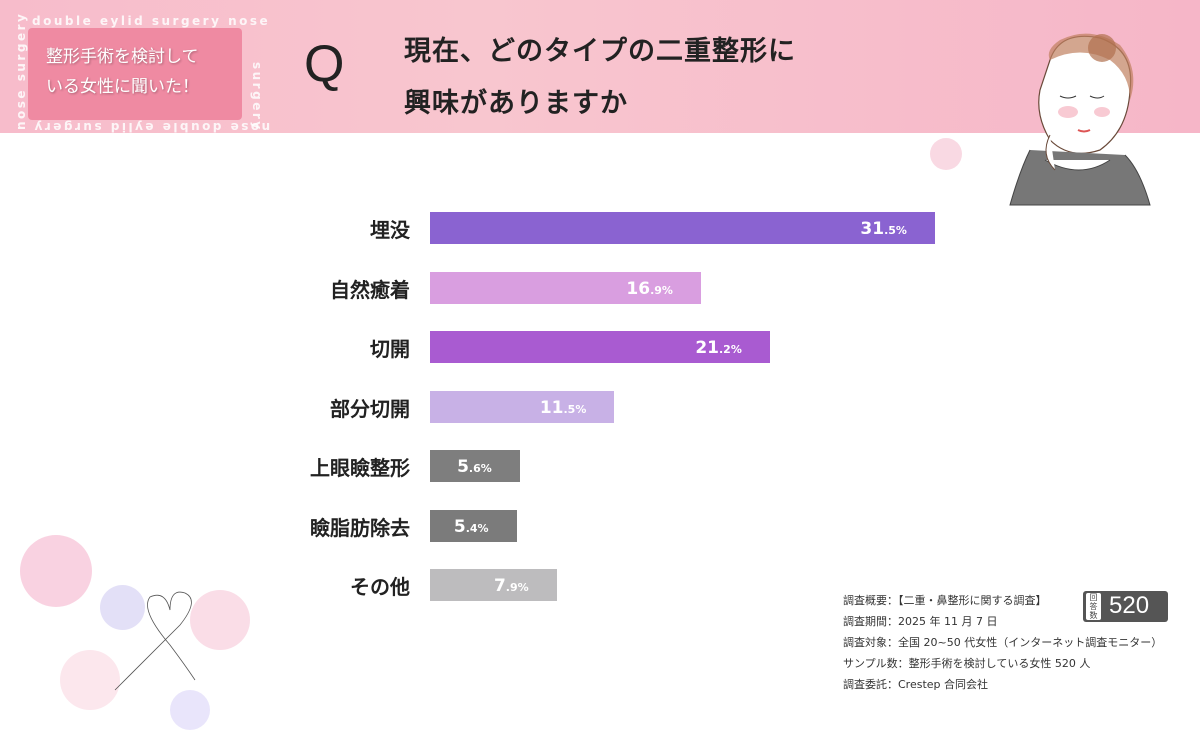 This screenshot has height=730, width=1200. I want to click on category-label: 自然癒着, so click(370, 289).